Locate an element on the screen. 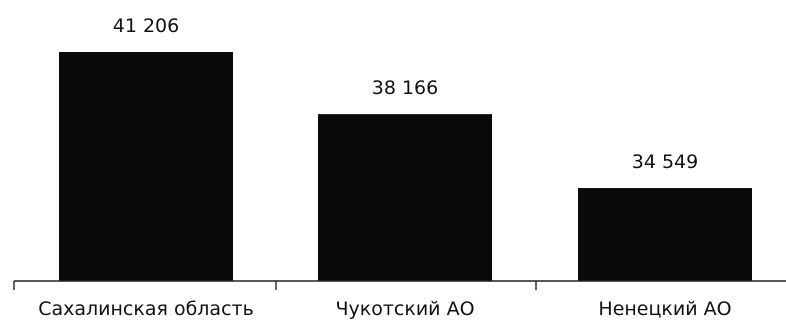 The height and width of the screenshot is (329, 786). category-label-2: Ненецкий АО is located at coordinates (664, 309).